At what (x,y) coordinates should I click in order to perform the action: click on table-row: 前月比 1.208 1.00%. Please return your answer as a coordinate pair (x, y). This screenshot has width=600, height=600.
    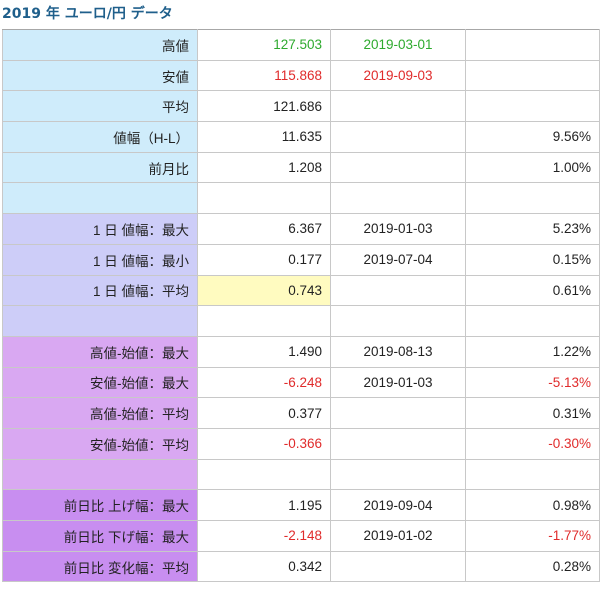
    Looking at the image, I should click on (301, 167).